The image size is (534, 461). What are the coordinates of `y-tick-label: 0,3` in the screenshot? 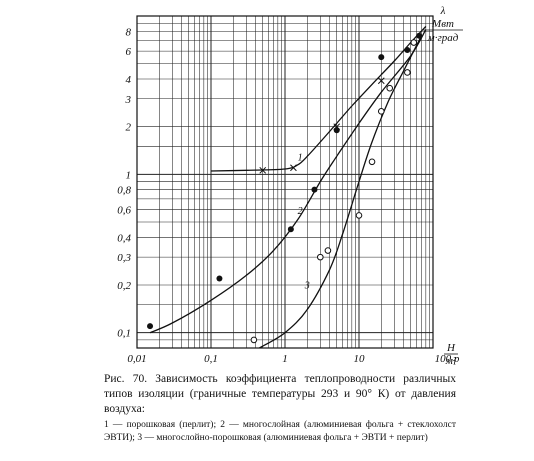 It's located at (124, 258).